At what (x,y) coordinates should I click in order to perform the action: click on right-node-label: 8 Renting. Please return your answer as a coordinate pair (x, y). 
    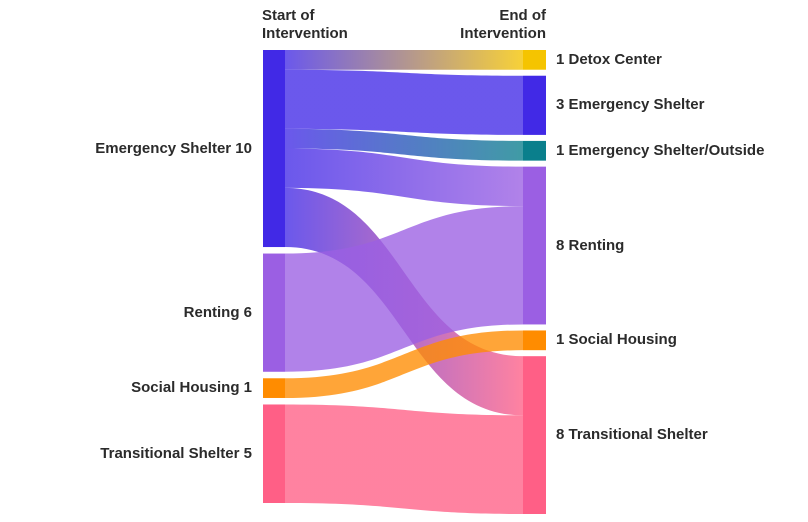
    Looking at the image, I should click on (590, 245).